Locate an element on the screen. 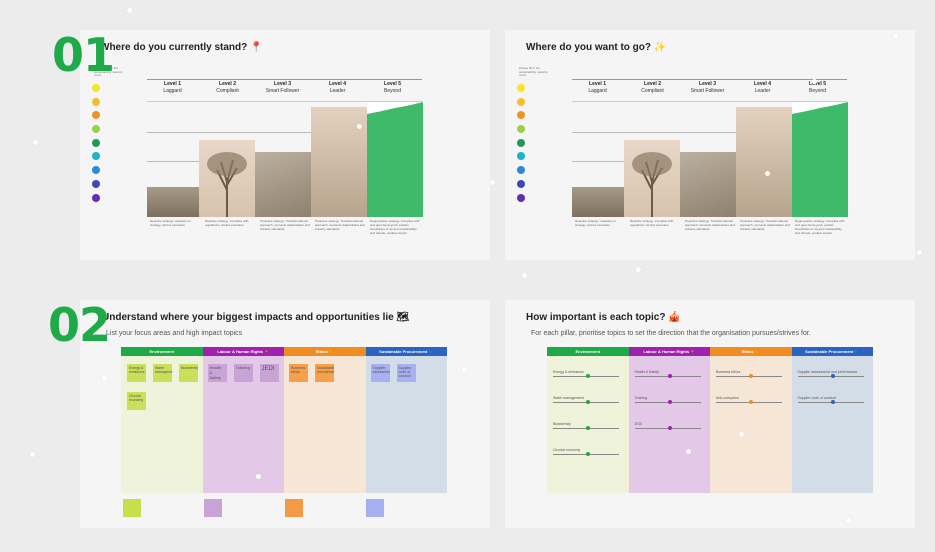 The width and height of the screenshot is (935, 552). priority-slider: Biodiversity is located at coordinates (586, 426).